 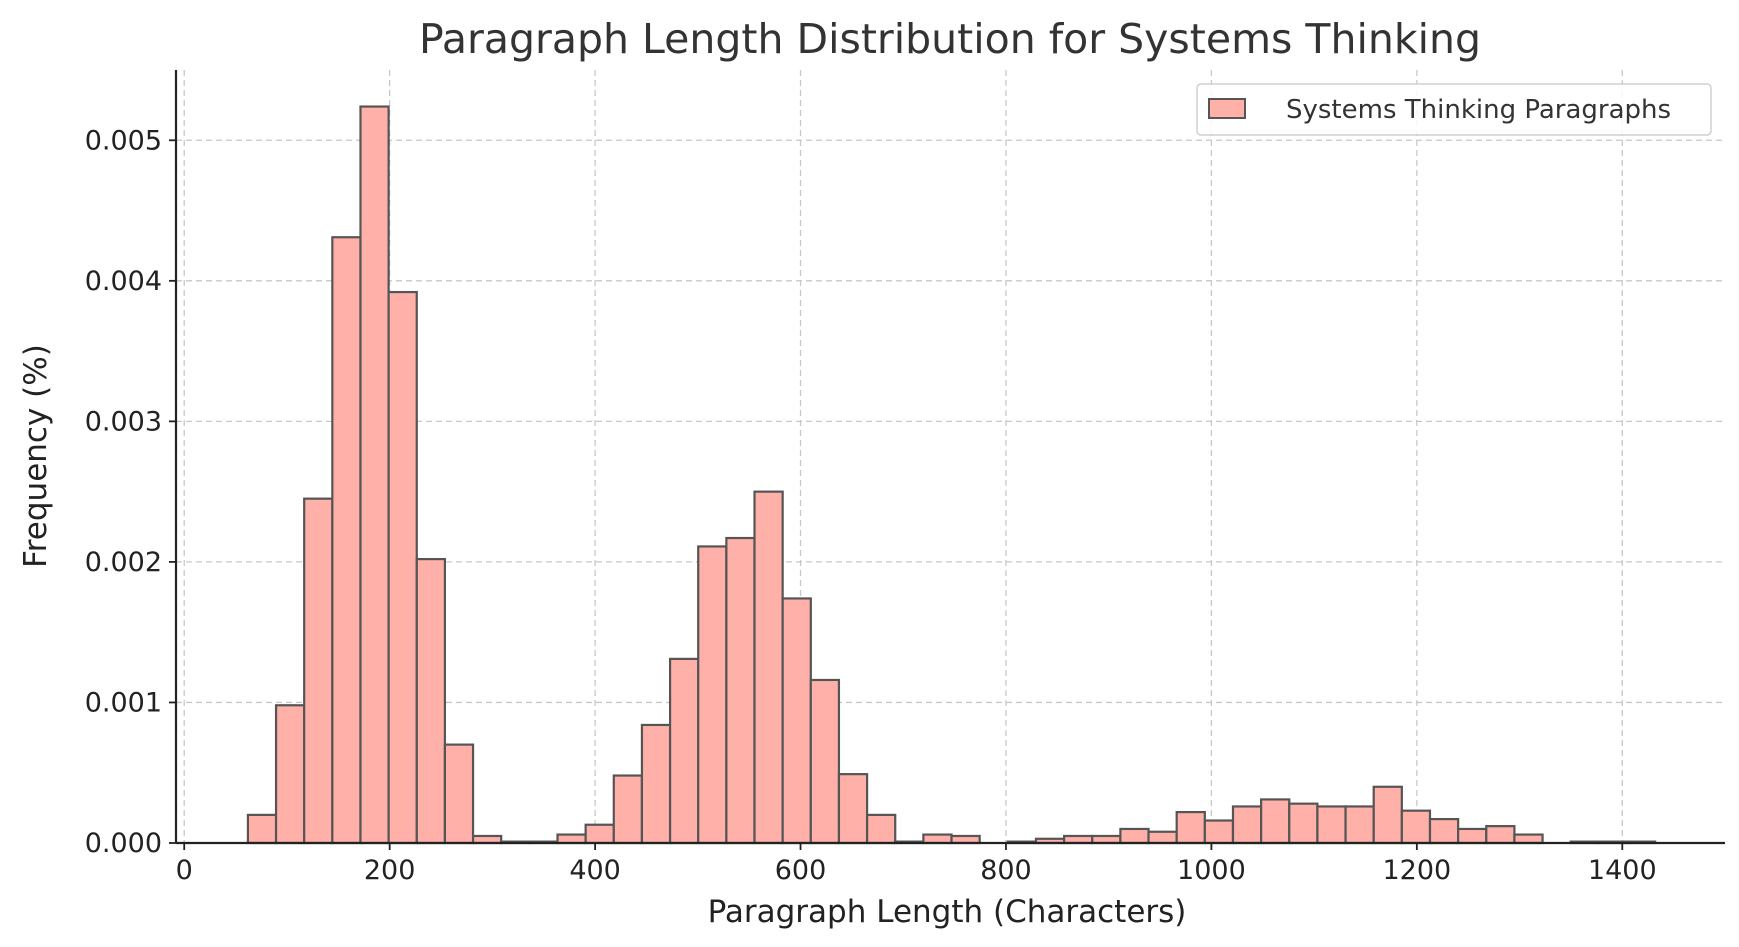 I want to click on x-tick-label: 600, so click(x=801, y=870).